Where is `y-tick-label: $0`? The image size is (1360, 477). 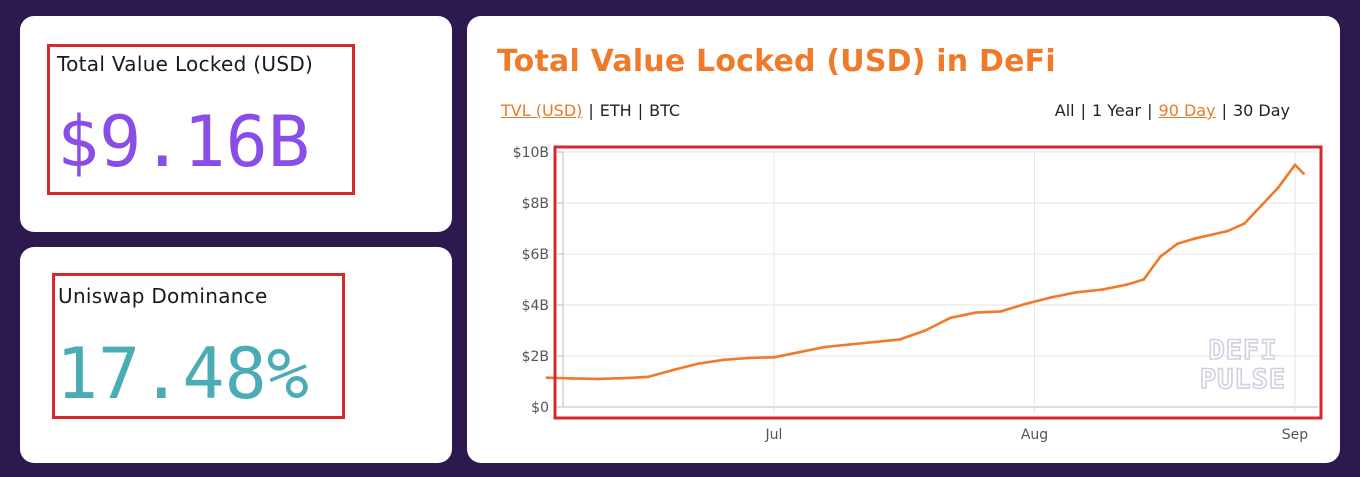
y-tick-label: $0 is located at coordinates (540, 408).